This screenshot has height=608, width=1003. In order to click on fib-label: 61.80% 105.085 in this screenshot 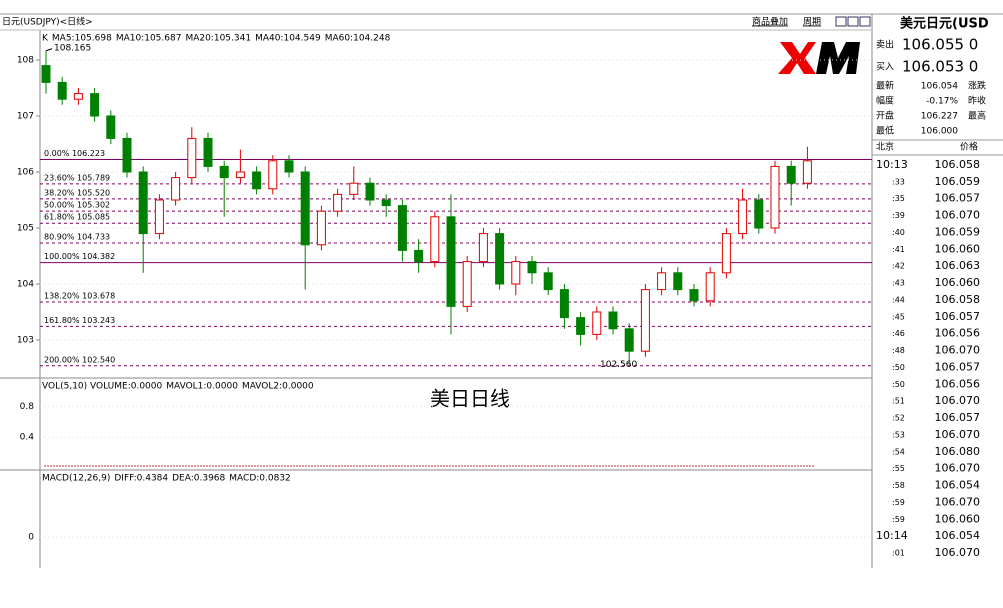, I will do `click(77, 217)`.